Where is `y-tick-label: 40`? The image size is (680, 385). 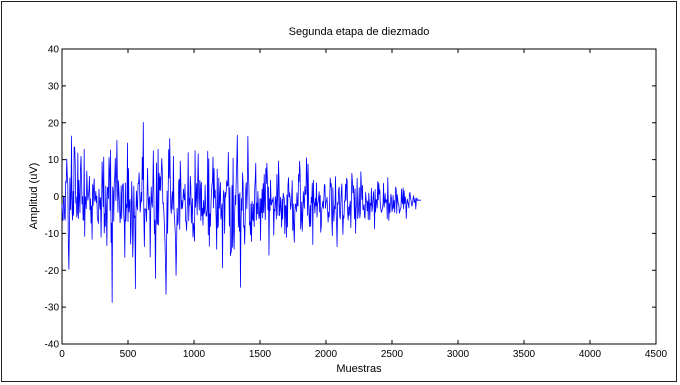 y-tick-label: 40 is located at coordinates (54, 50).